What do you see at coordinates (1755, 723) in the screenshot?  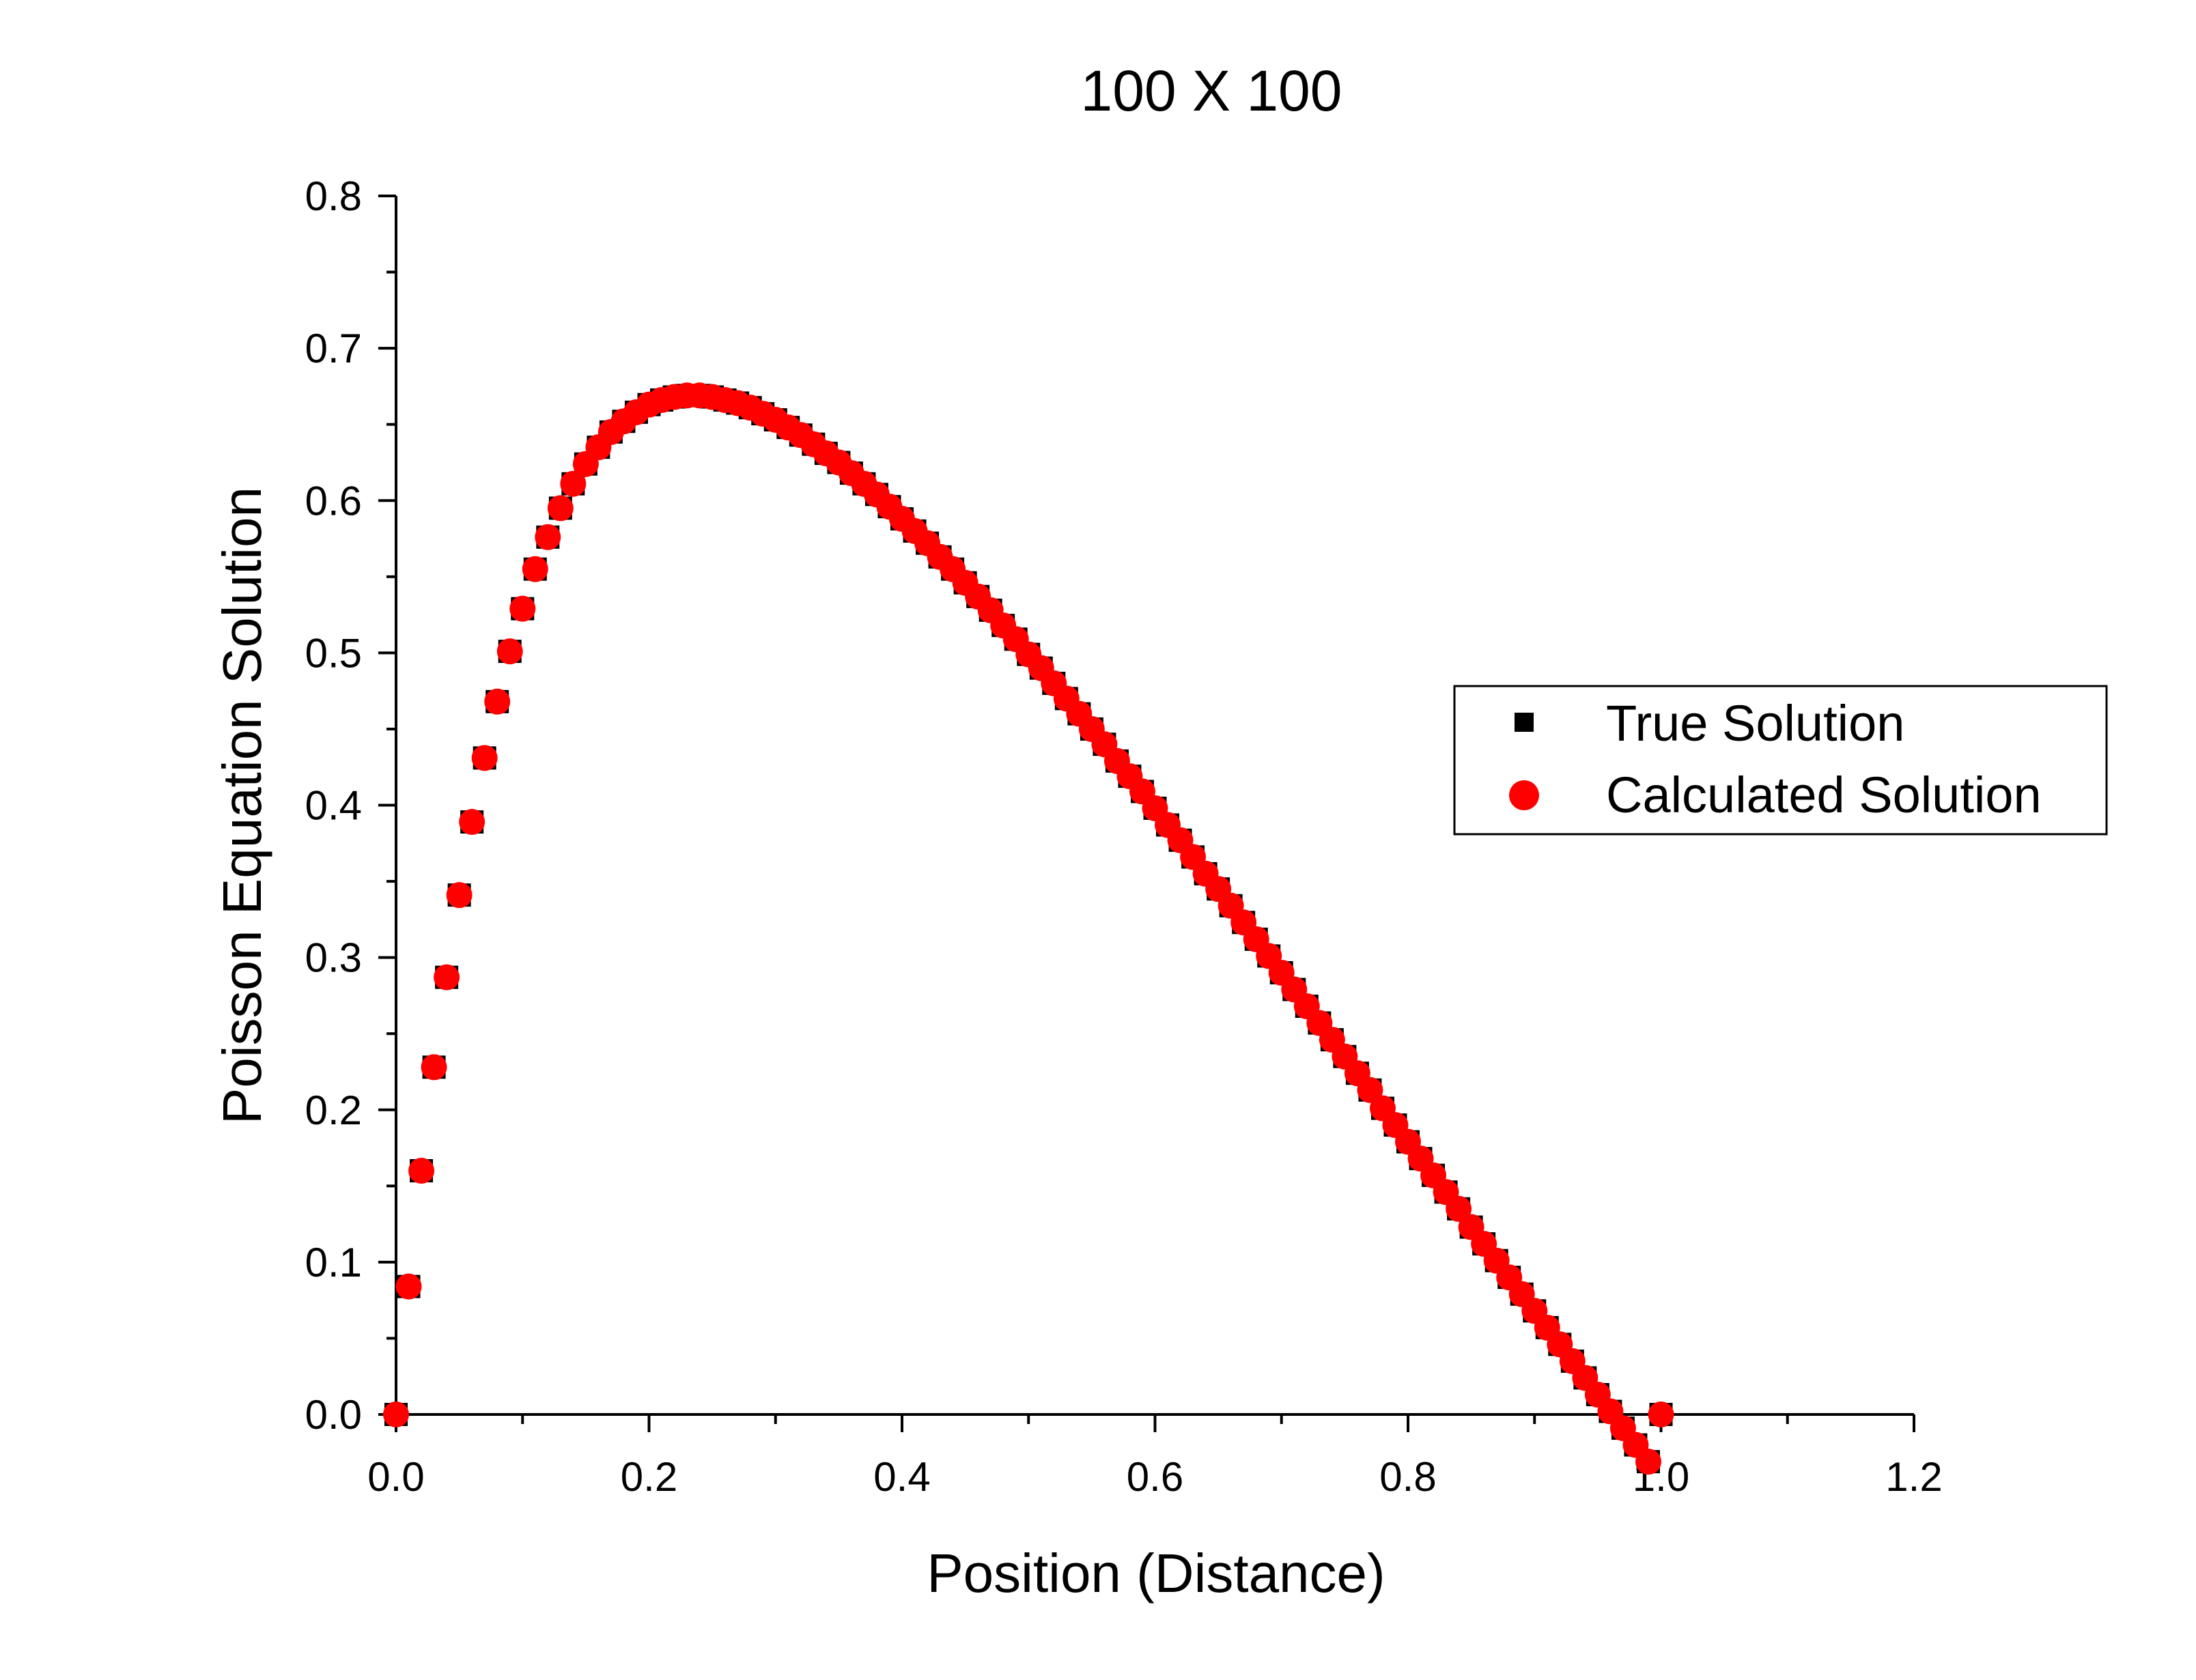 I see `legend-true-label: True Solution` at bounding box center [1755, 723].